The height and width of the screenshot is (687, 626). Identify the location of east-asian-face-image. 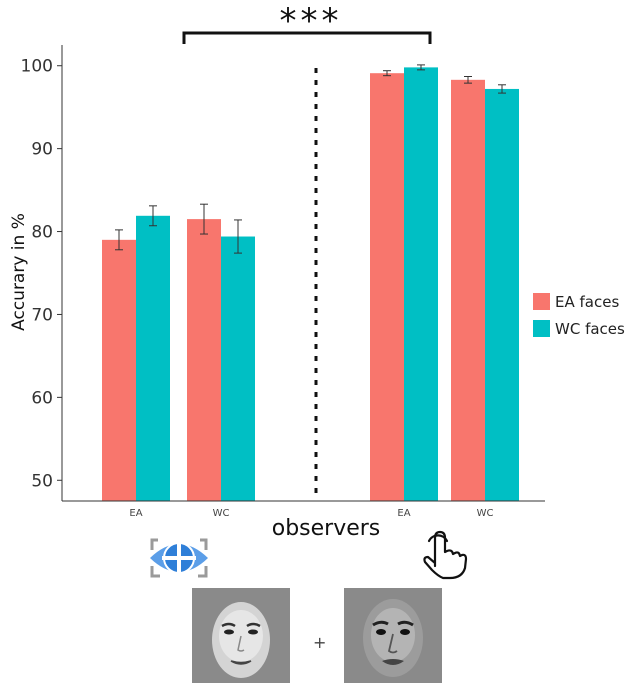
(241, 635).